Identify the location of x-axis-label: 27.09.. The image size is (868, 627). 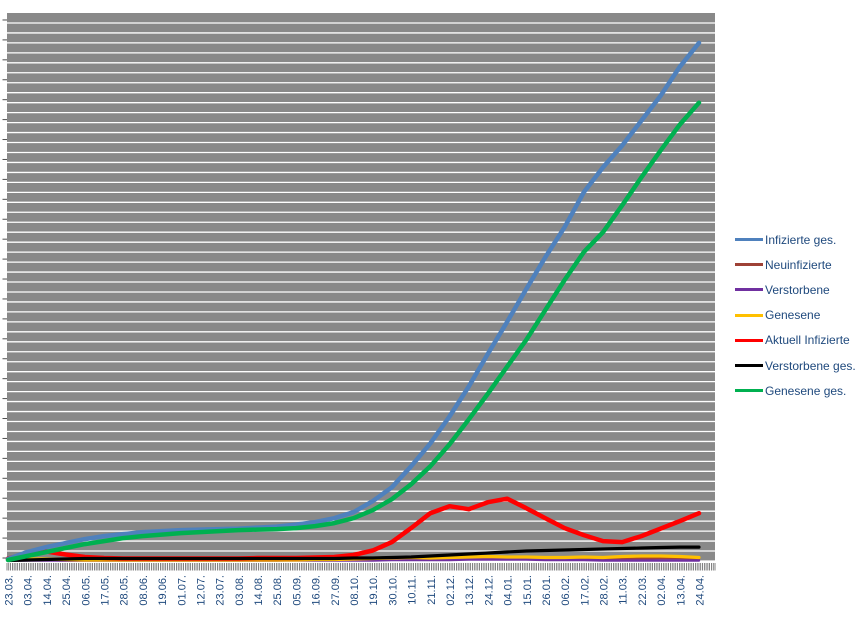
(336, 590).